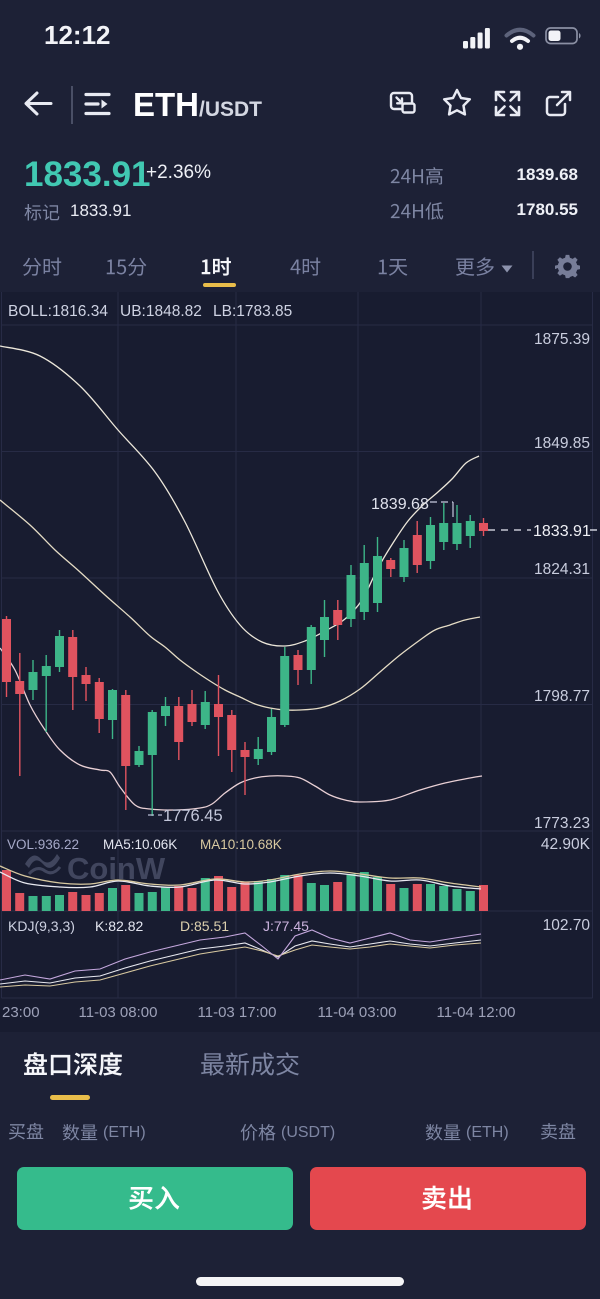  I want to click on svg-text: 1833.91, so click(562, 531).